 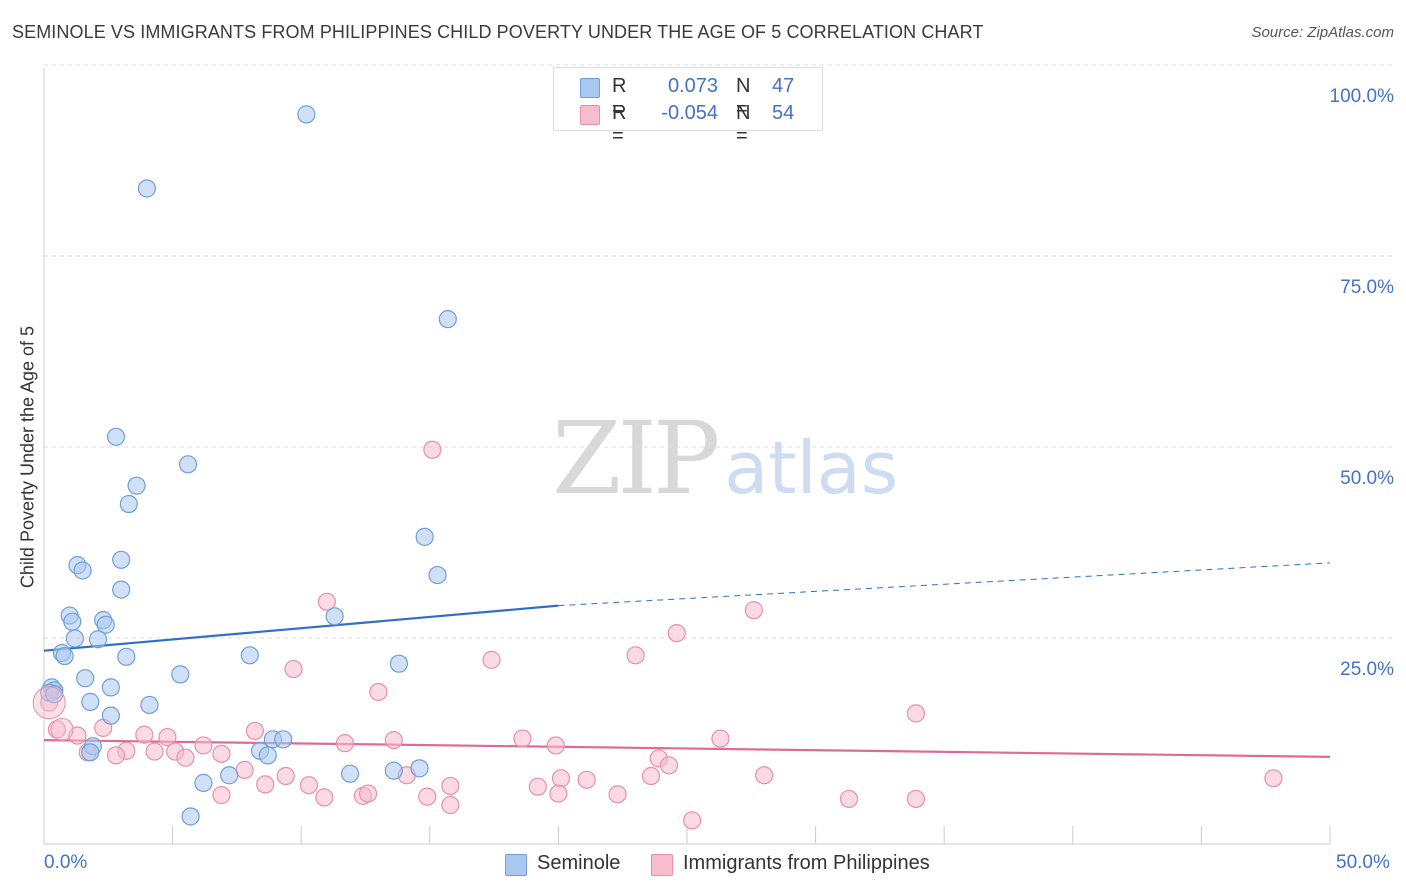 I want to click on n-value: 54, so click(x=783, y=113).